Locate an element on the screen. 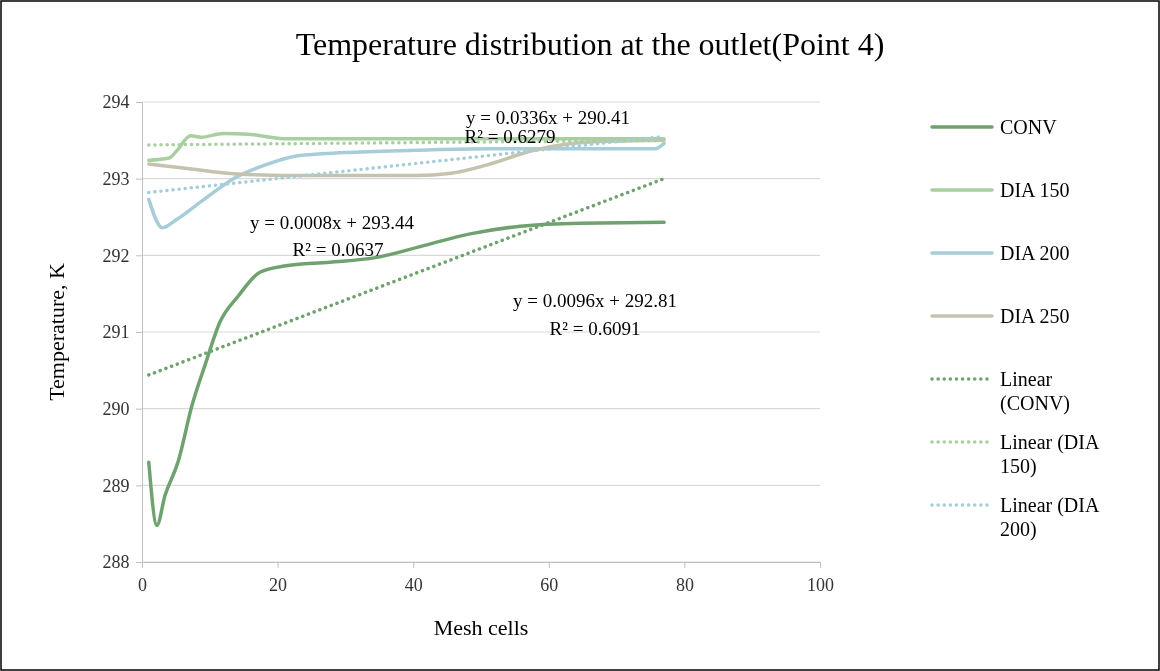 The image size is (1160, 671). y-axis-title: Temperature, K is located at coordinates (56, 332).